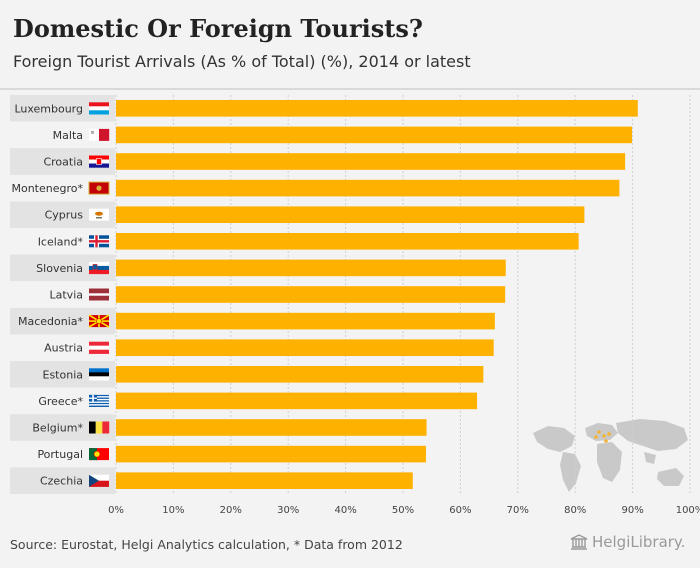 This screenshot has height=568, width=700. I want to click on helgi-library-logo: HelgiLibrary., so click(627, 542).